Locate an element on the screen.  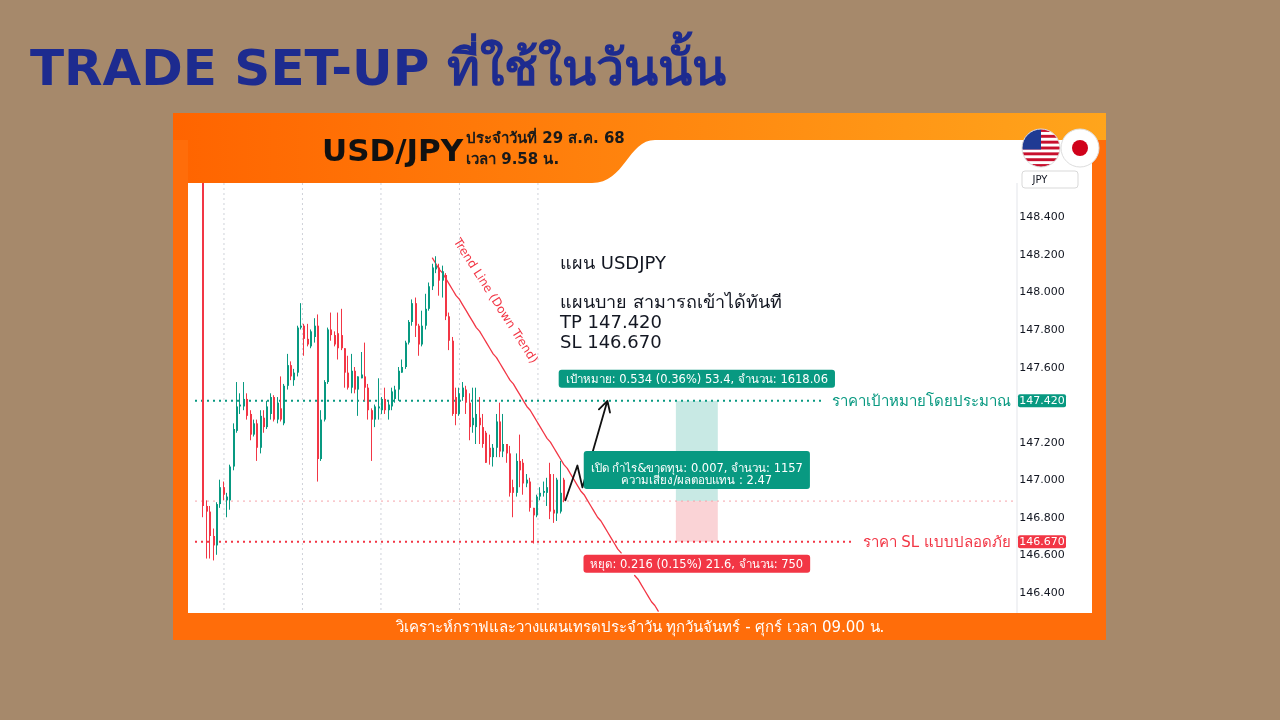
annotation: แผนบาย สามารถเข้าได้ทันที is located at coordinates (671, 301).